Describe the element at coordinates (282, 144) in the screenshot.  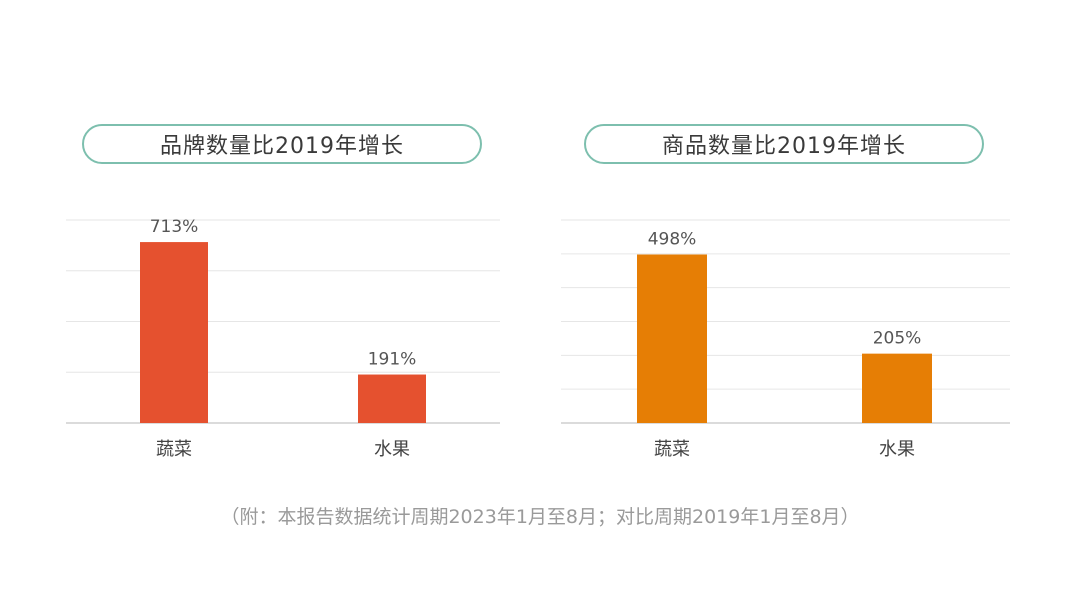
I see `chart-title-pill: 品牌数量比2019年增长` at that location.